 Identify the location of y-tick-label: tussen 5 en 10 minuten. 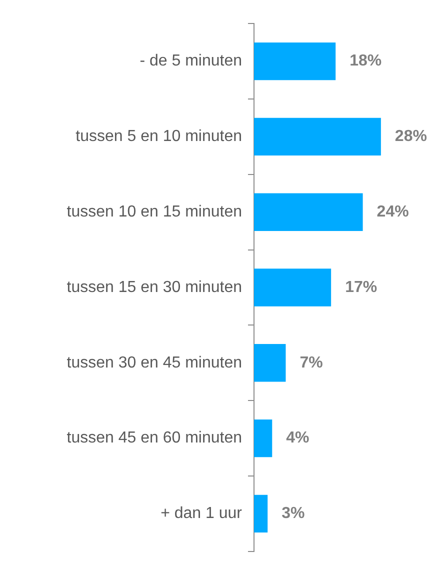
(159, 137).